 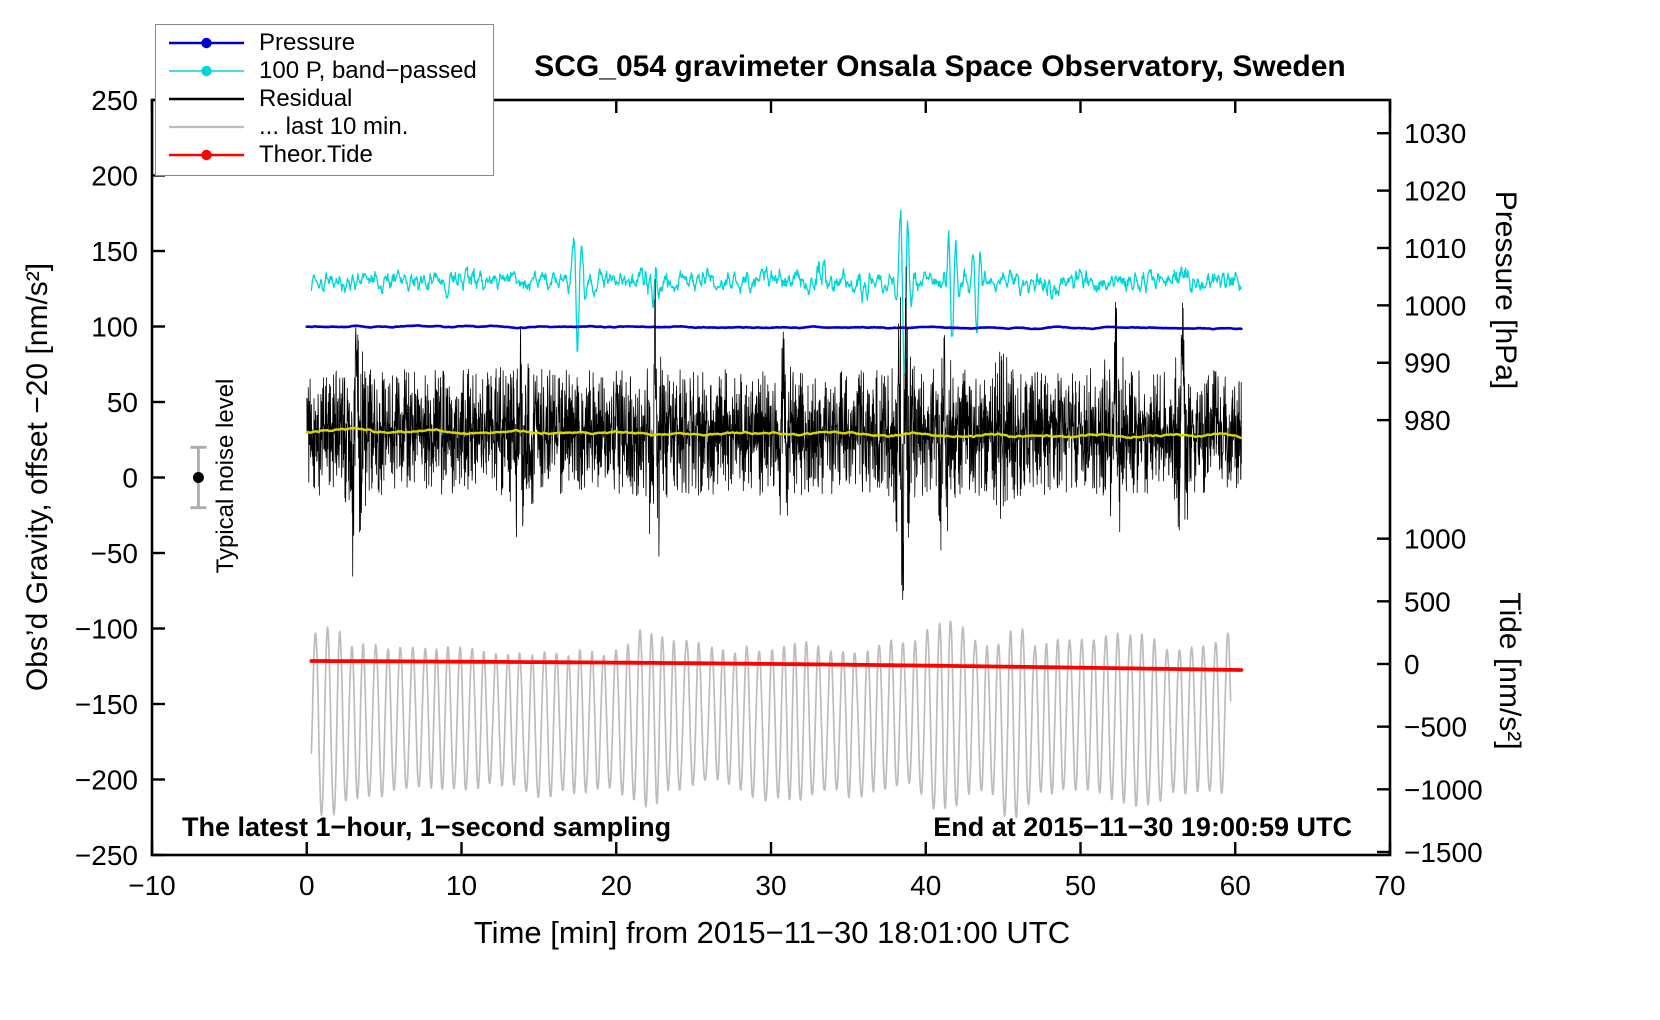 I want to click on y-left-tick-label: −50, so click(x=115, y=553).